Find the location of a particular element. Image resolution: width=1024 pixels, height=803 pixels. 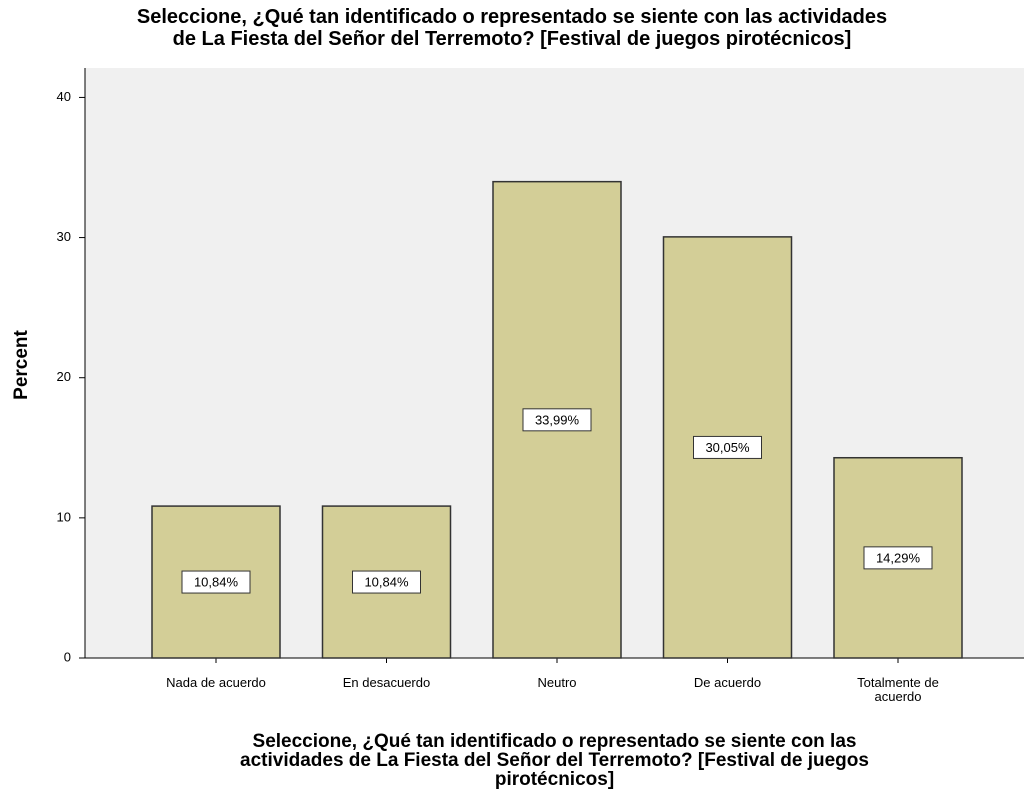

x-tick-label: En desacuerdo is located at coordinates (386, 682).